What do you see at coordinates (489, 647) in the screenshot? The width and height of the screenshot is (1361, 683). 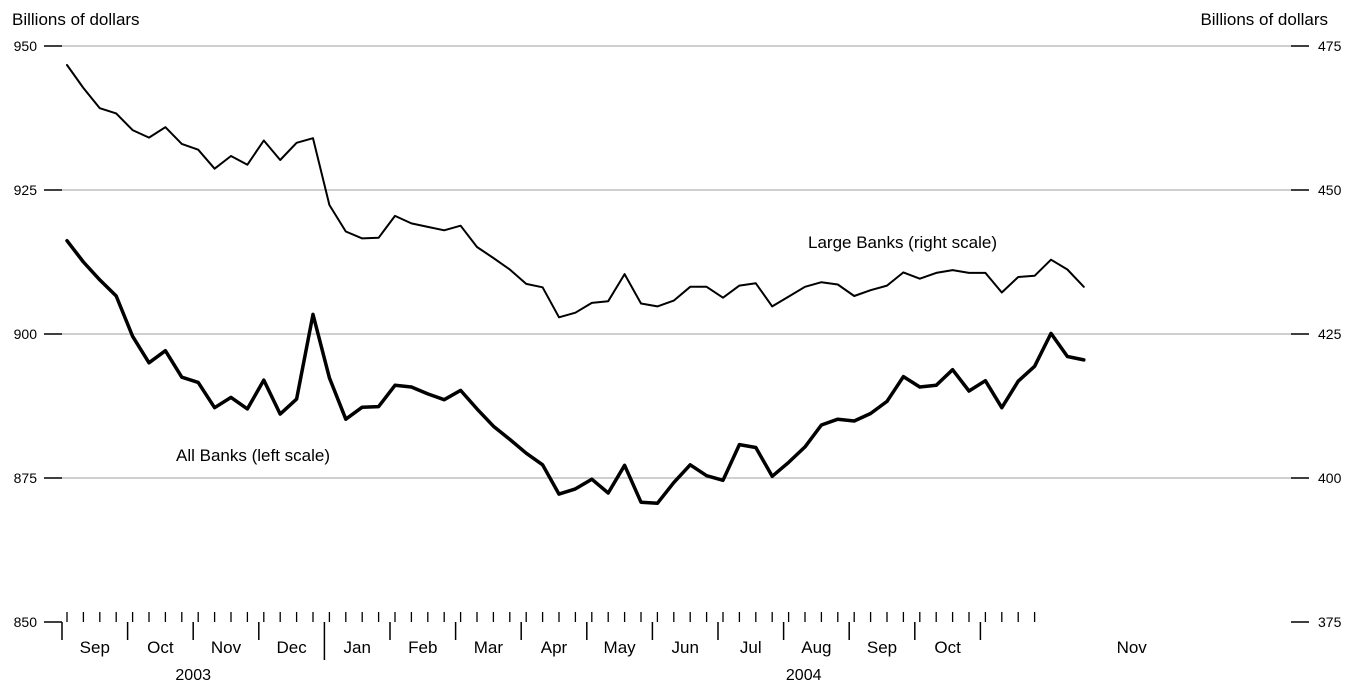 I see `month-label: Mar` at bounding box center [489, 647].